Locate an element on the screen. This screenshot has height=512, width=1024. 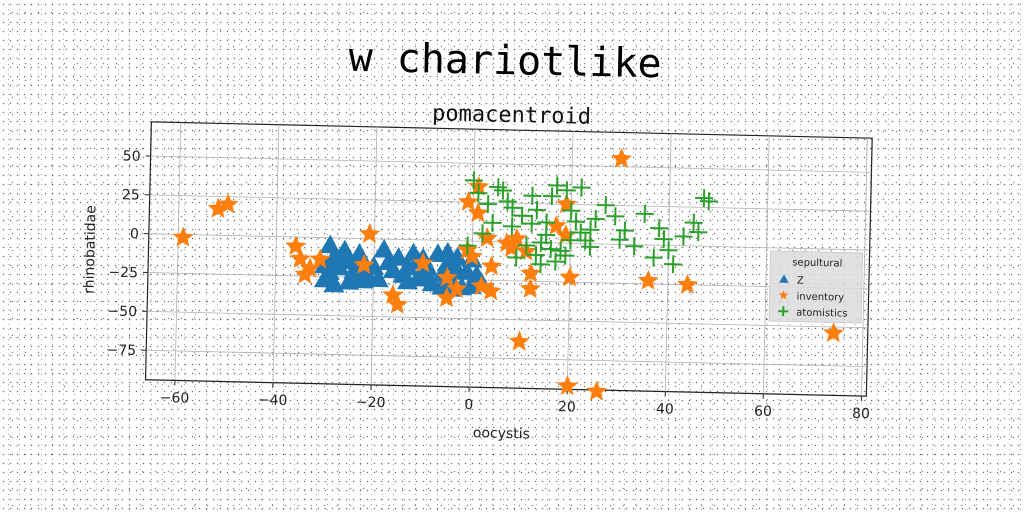
x-tick-label: 20 is located at coordinates (567, 407).